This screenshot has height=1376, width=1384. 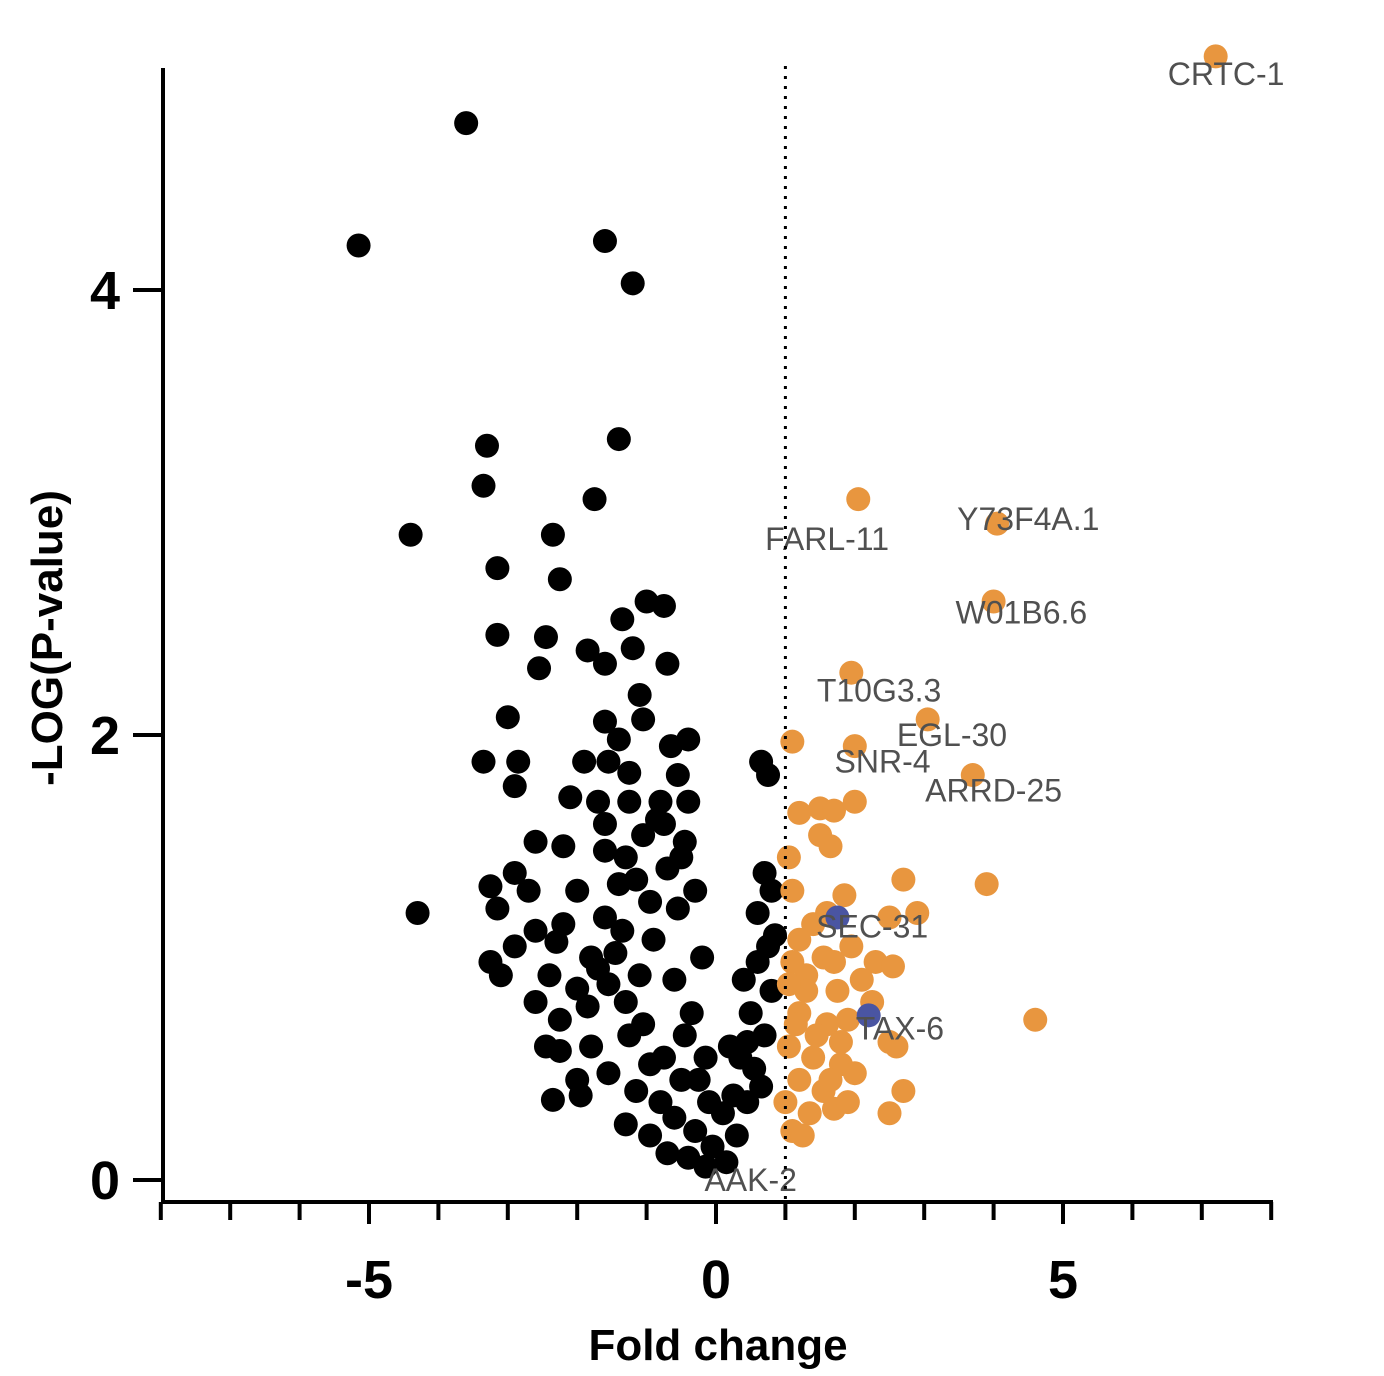 I want to click on x-tick-label: 0, so click(x=716, y=1280).